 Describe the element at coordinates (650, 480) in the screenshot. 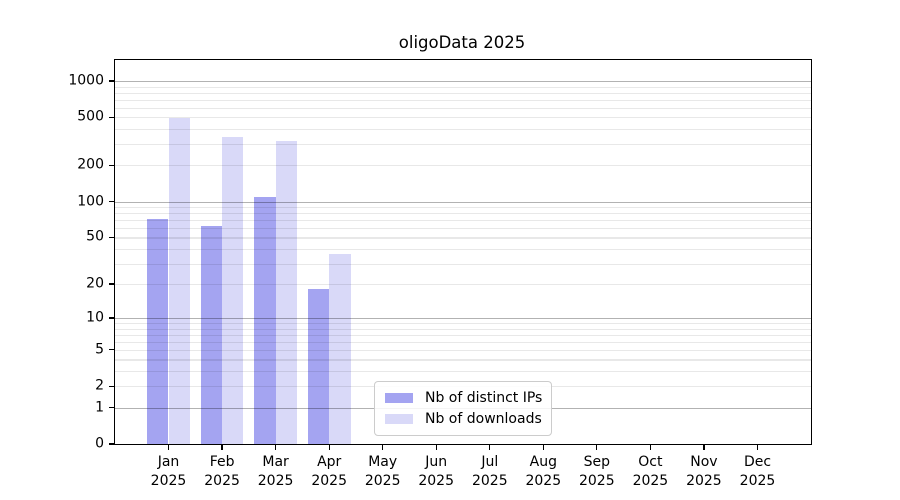

I see `x-label-year-oct: 2025` at that location.